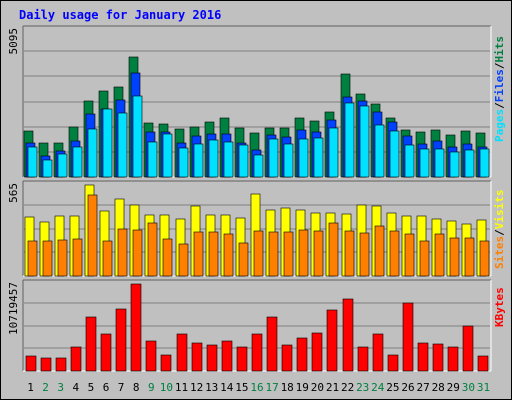 Image resolution: width=512 pixels, height=400 pixels. What do you see at coordinates (438, 387) in the screenshot?
I see `x-tick-label: 28` at bounding box center [438, 387].